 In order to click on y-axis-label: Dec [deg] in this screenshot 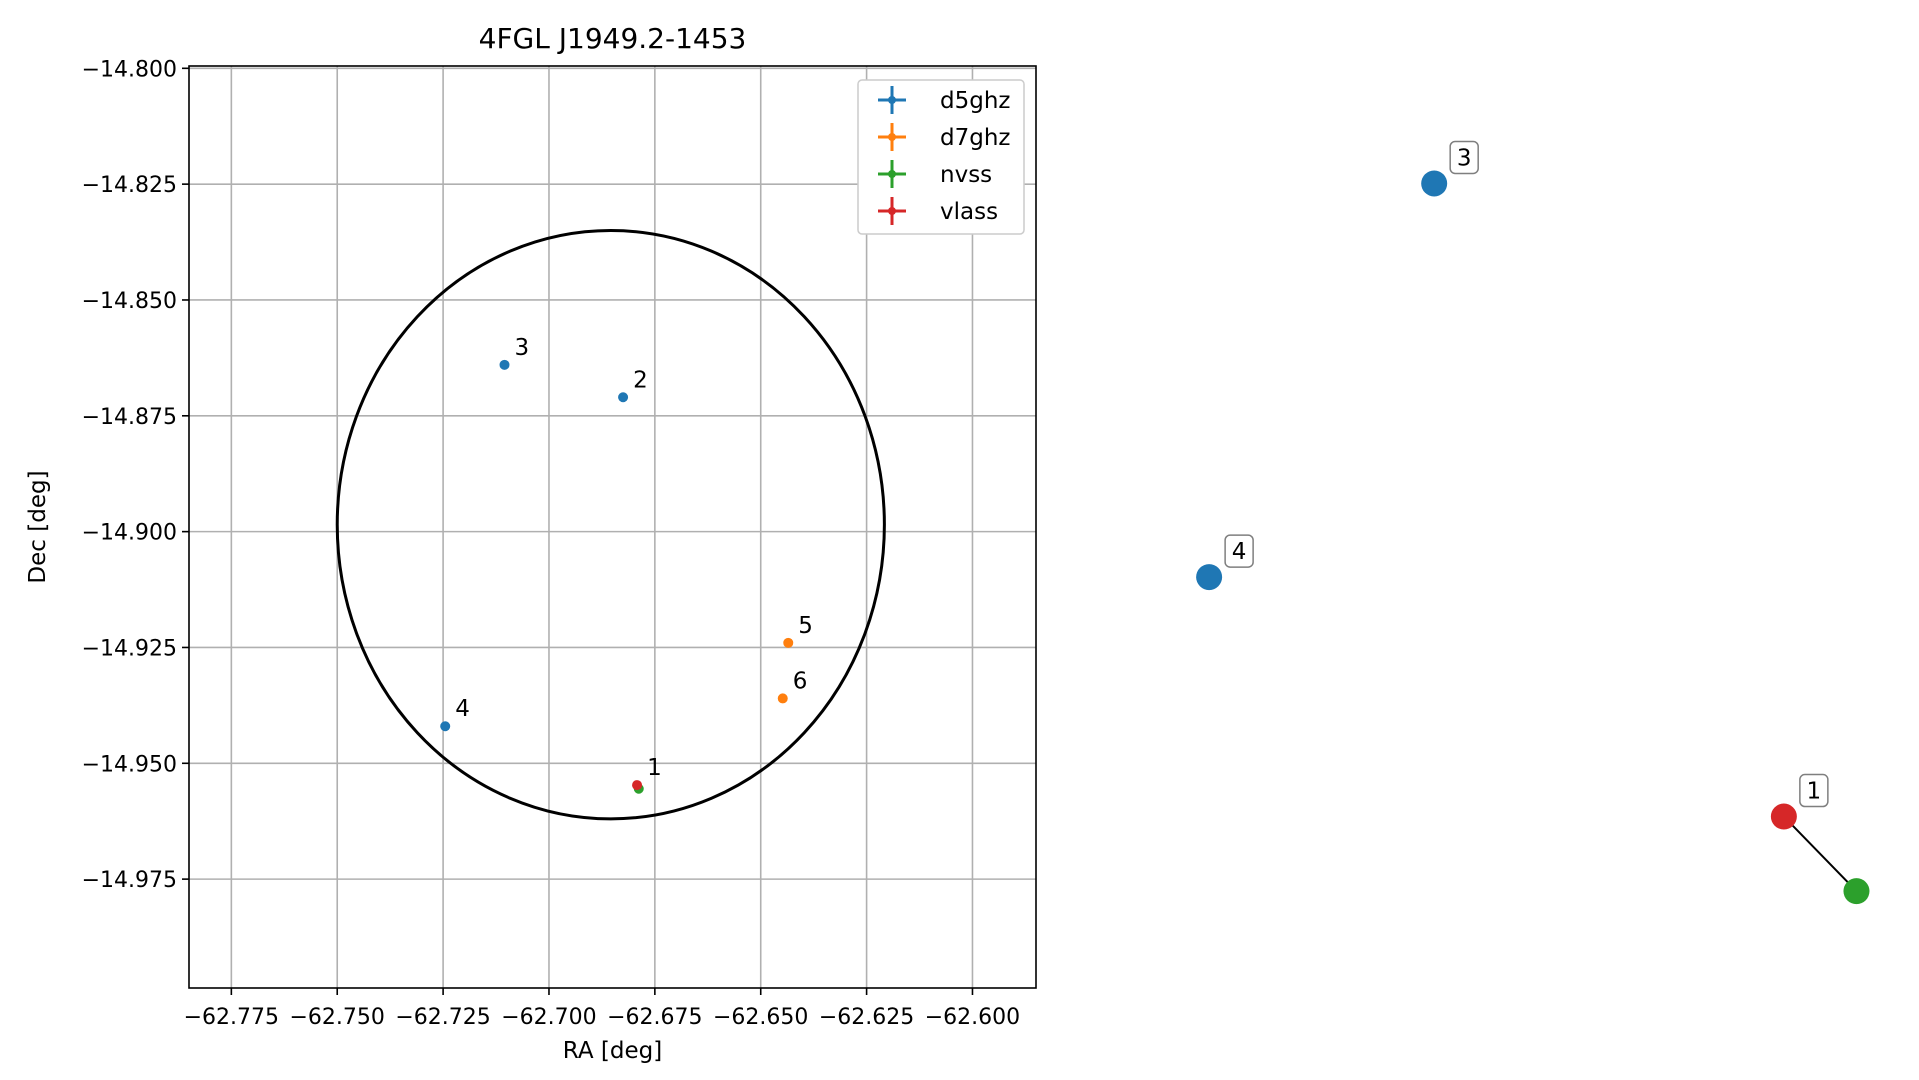, I will do `click(38, 526)`.